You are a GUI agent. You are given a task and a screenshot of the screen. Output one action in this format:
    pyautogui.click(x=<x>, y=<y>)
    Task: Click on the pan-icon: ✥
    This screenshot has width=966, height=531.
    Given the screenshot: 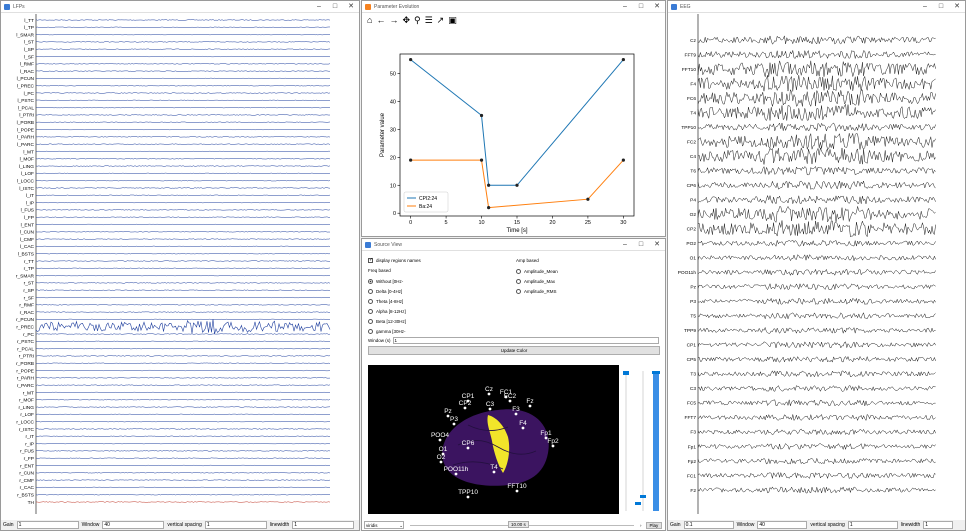 What is the action you would take?
    pyautogui.click(x=406, y=20)
    